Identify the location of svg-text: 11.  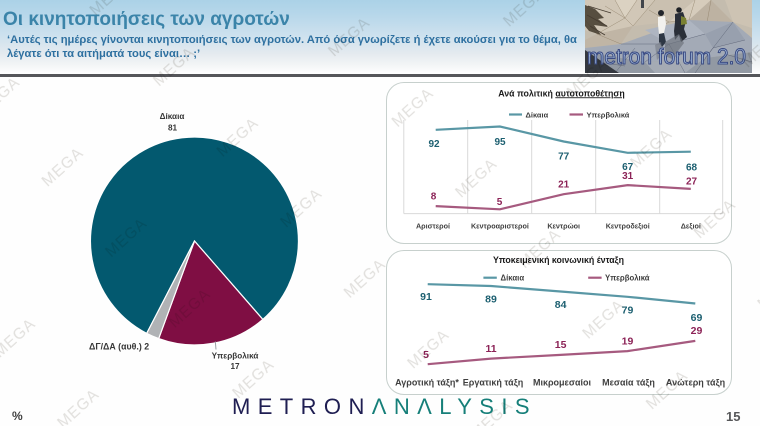
(490, 349).